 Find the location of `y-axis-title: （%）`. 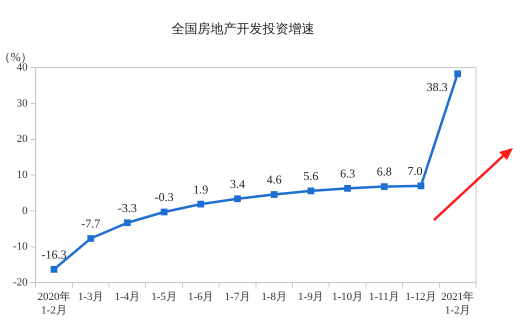

y-axis-title: （%） is located at coordinates (16, 57).